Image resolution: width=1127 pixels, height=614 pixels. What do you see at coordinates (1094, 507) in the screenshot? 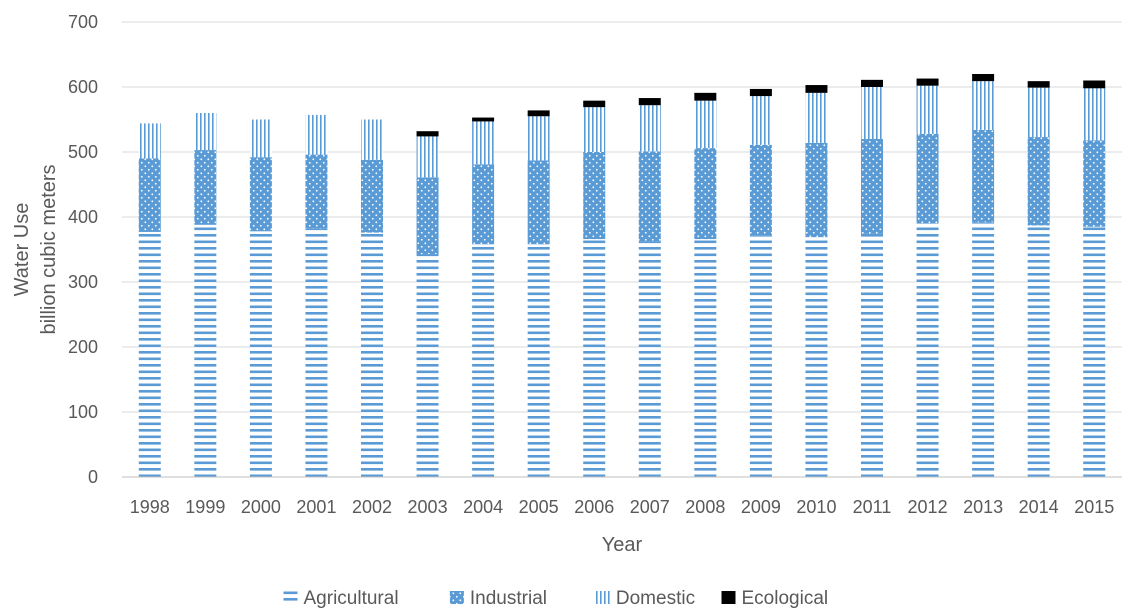
I see `x-tick-label: 2015` at bounding box center [1094, 507].